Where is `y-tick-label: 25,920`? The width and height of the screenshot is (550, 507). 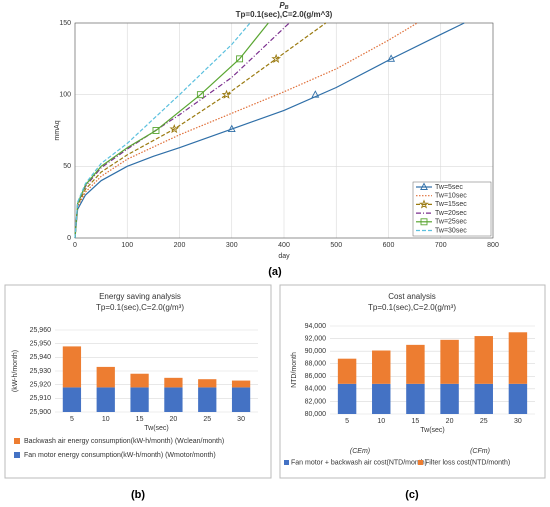 y-tick-label: 25,920 is located at coordinates (41, 385).